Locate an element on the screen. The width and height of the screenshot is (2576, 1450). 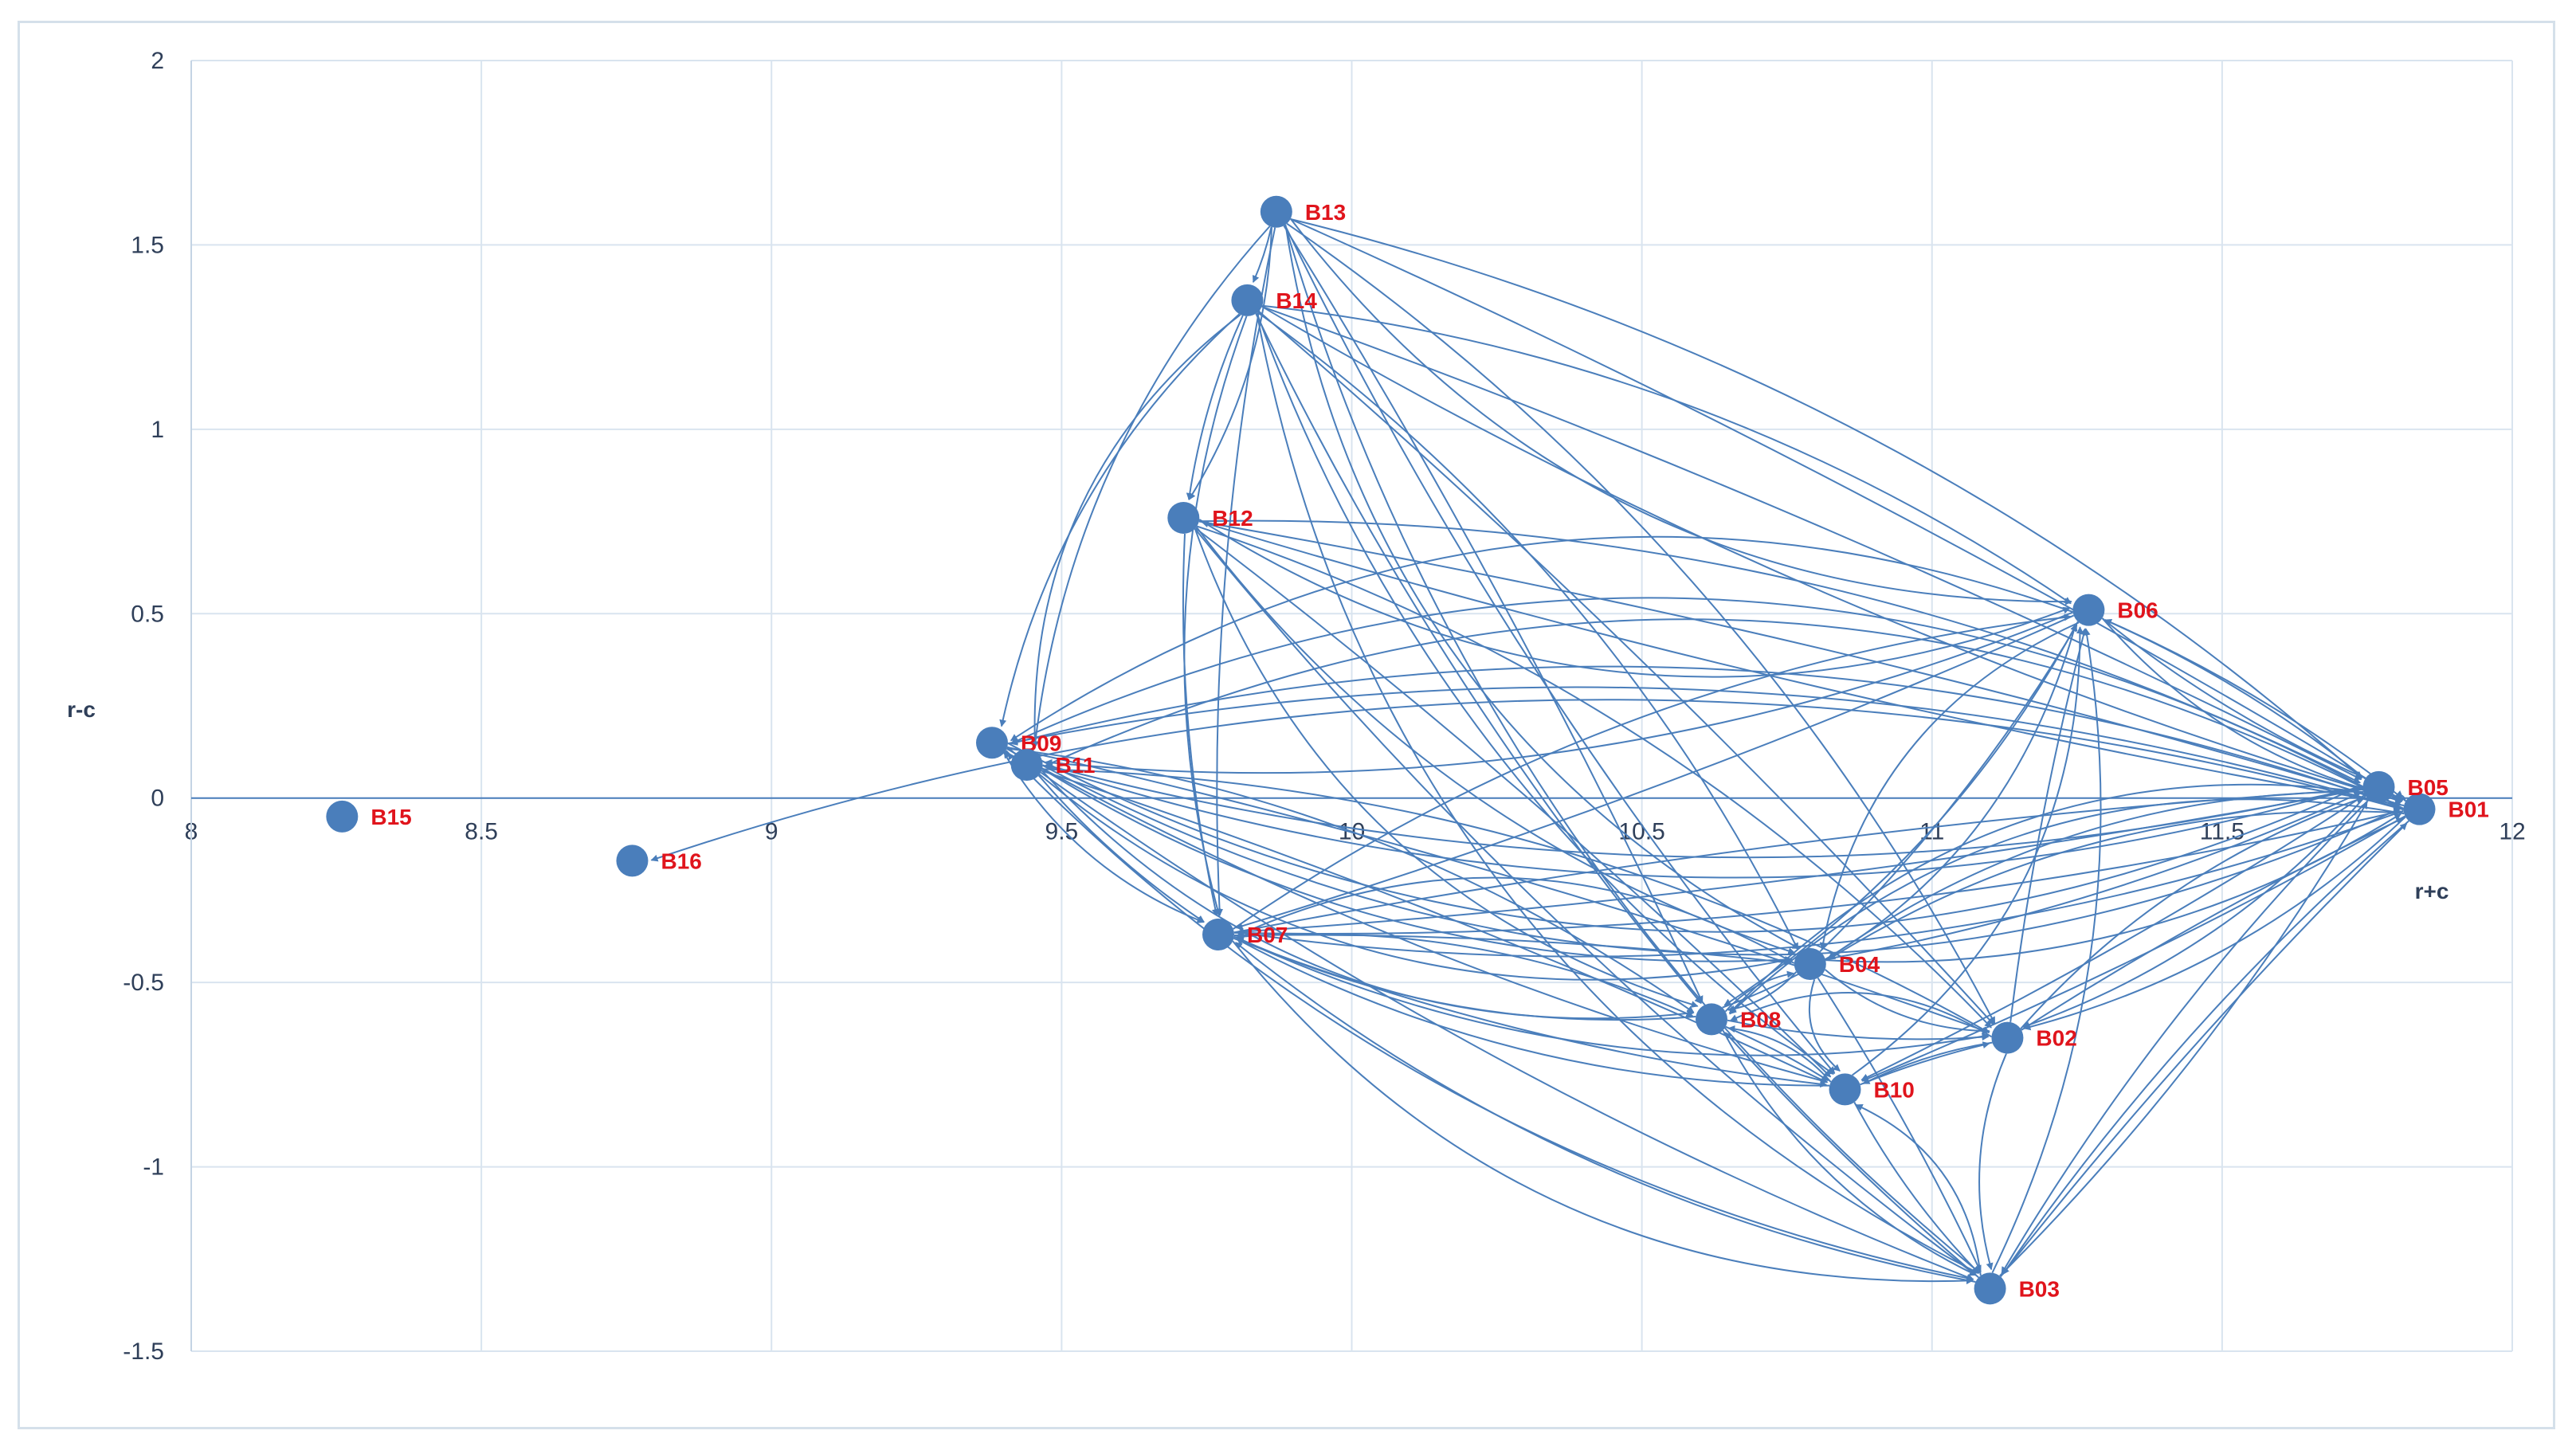
point-b13 is located at coordinates (1276, 211).